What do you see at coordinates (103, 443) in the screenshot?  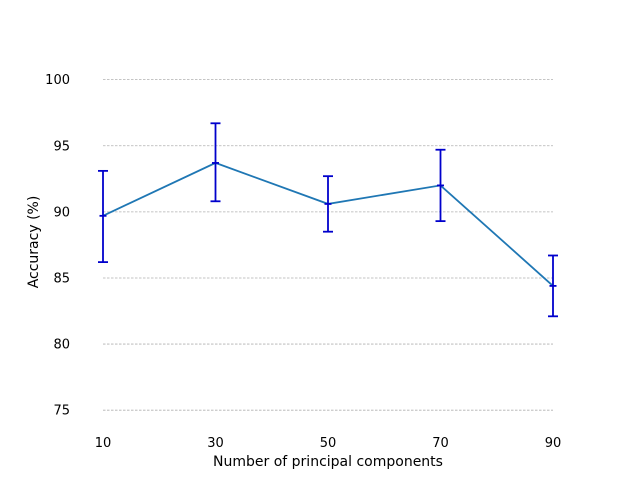 I see `x-tick-label: 10` at bounding box center [103, 443].